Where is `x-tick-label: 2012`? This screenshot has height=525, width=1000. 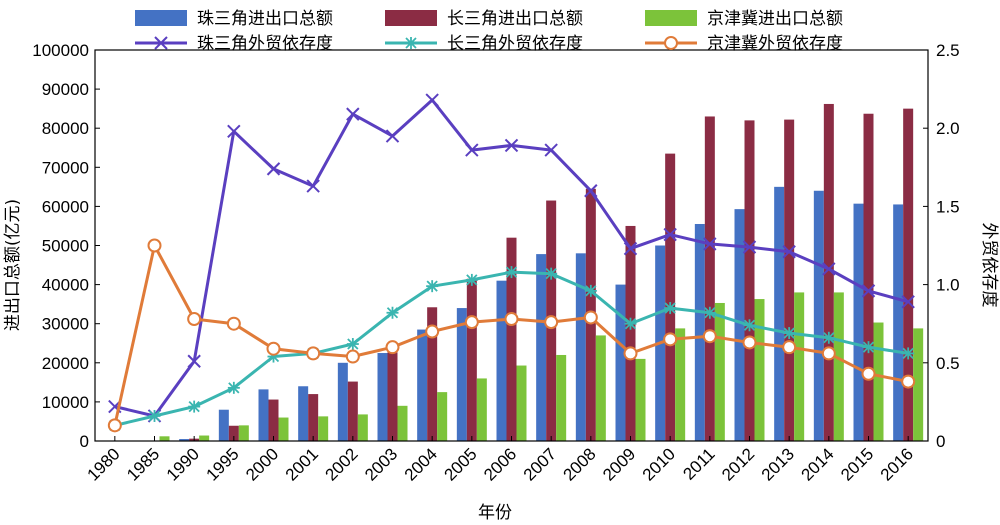
x-tick-label: 2012 is located at coordinates (738, 464).